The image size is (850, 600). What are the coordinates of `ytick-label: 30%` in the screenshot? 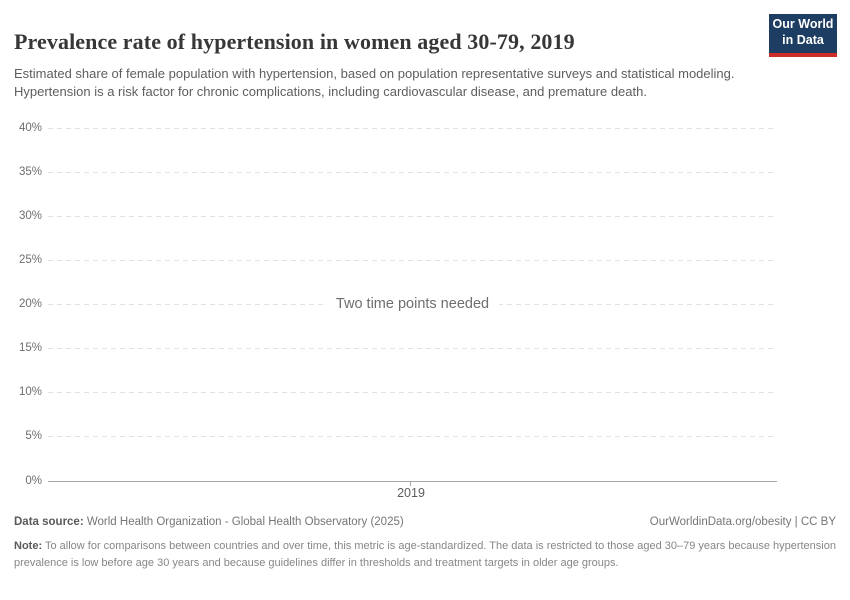 It's located at (30, 216).